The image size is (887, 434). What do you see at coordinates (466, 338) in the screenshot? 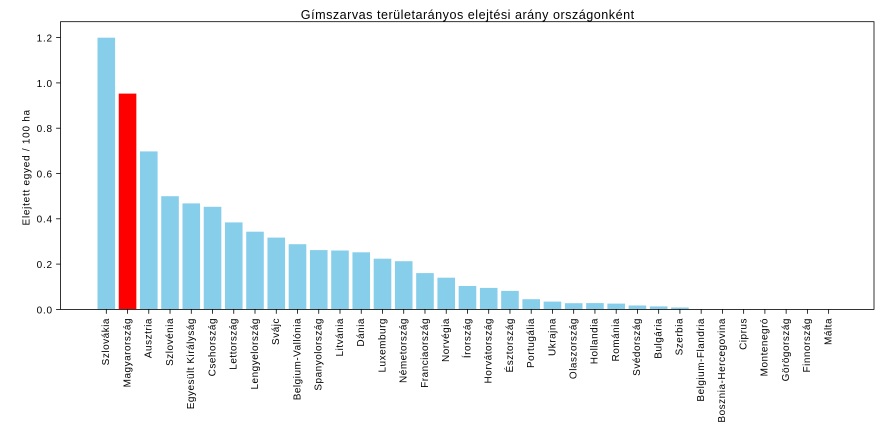
I see `svg-text: Írország` at bounding box center [466, 338].